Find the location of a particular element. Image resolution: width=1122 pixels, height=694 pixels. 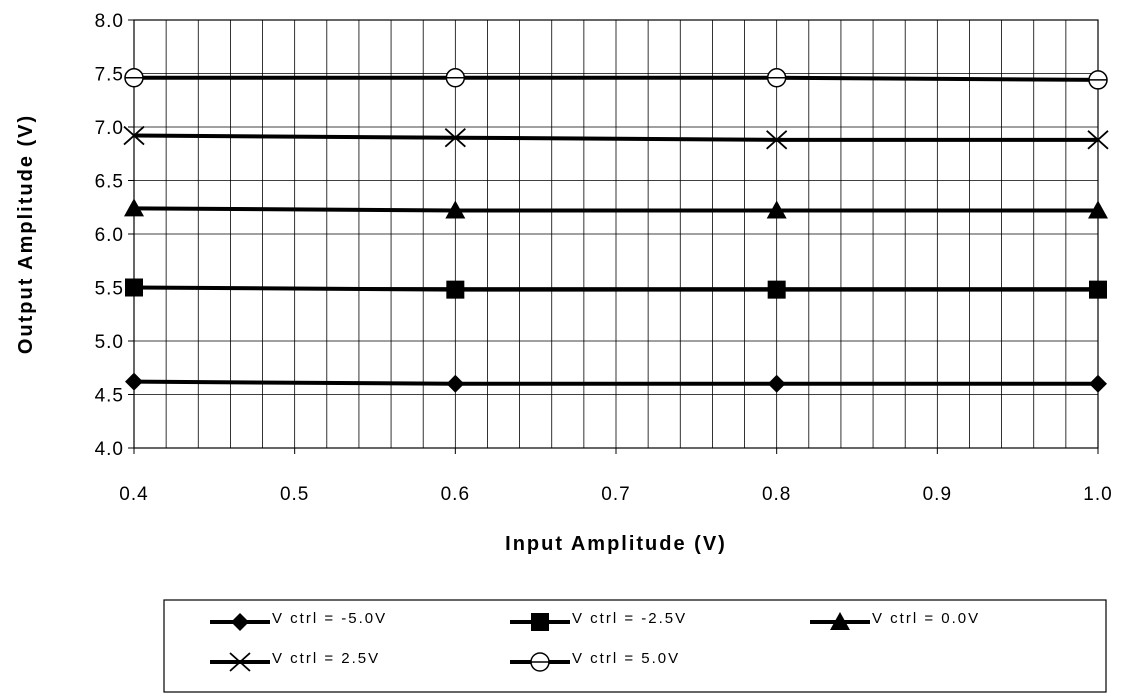

x-tick-label: 0.6 is located at coordinates (455, 494).